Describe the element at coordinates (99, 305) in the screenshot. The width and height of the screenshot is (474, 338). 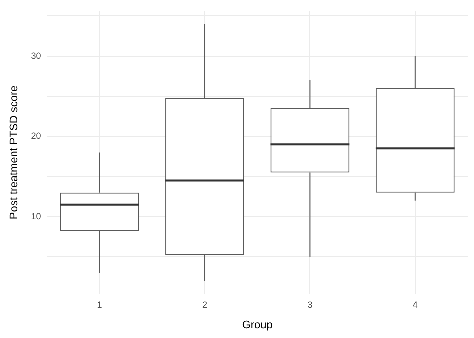
I see `x-tick-label: 1` at that location.